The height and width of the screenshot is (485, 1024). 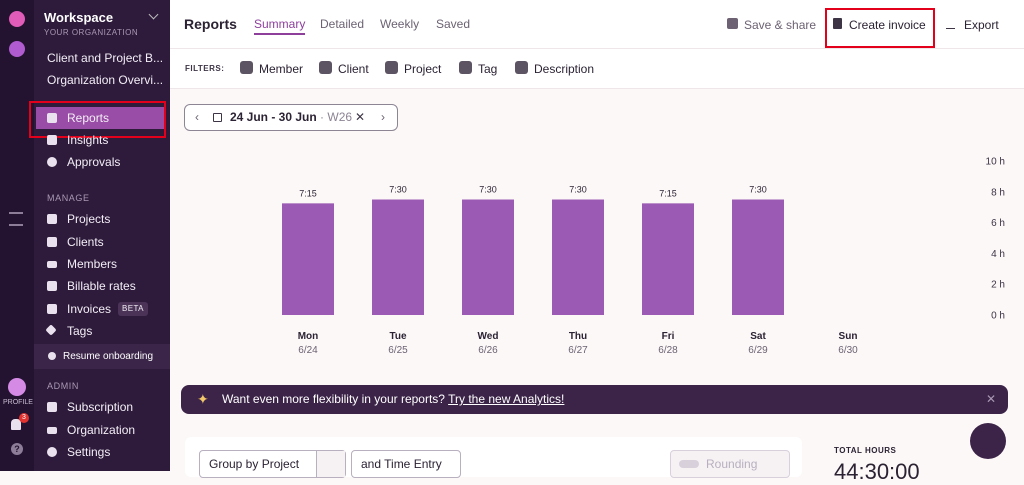 I want to click on chat-button, so click(x=988, y=441).